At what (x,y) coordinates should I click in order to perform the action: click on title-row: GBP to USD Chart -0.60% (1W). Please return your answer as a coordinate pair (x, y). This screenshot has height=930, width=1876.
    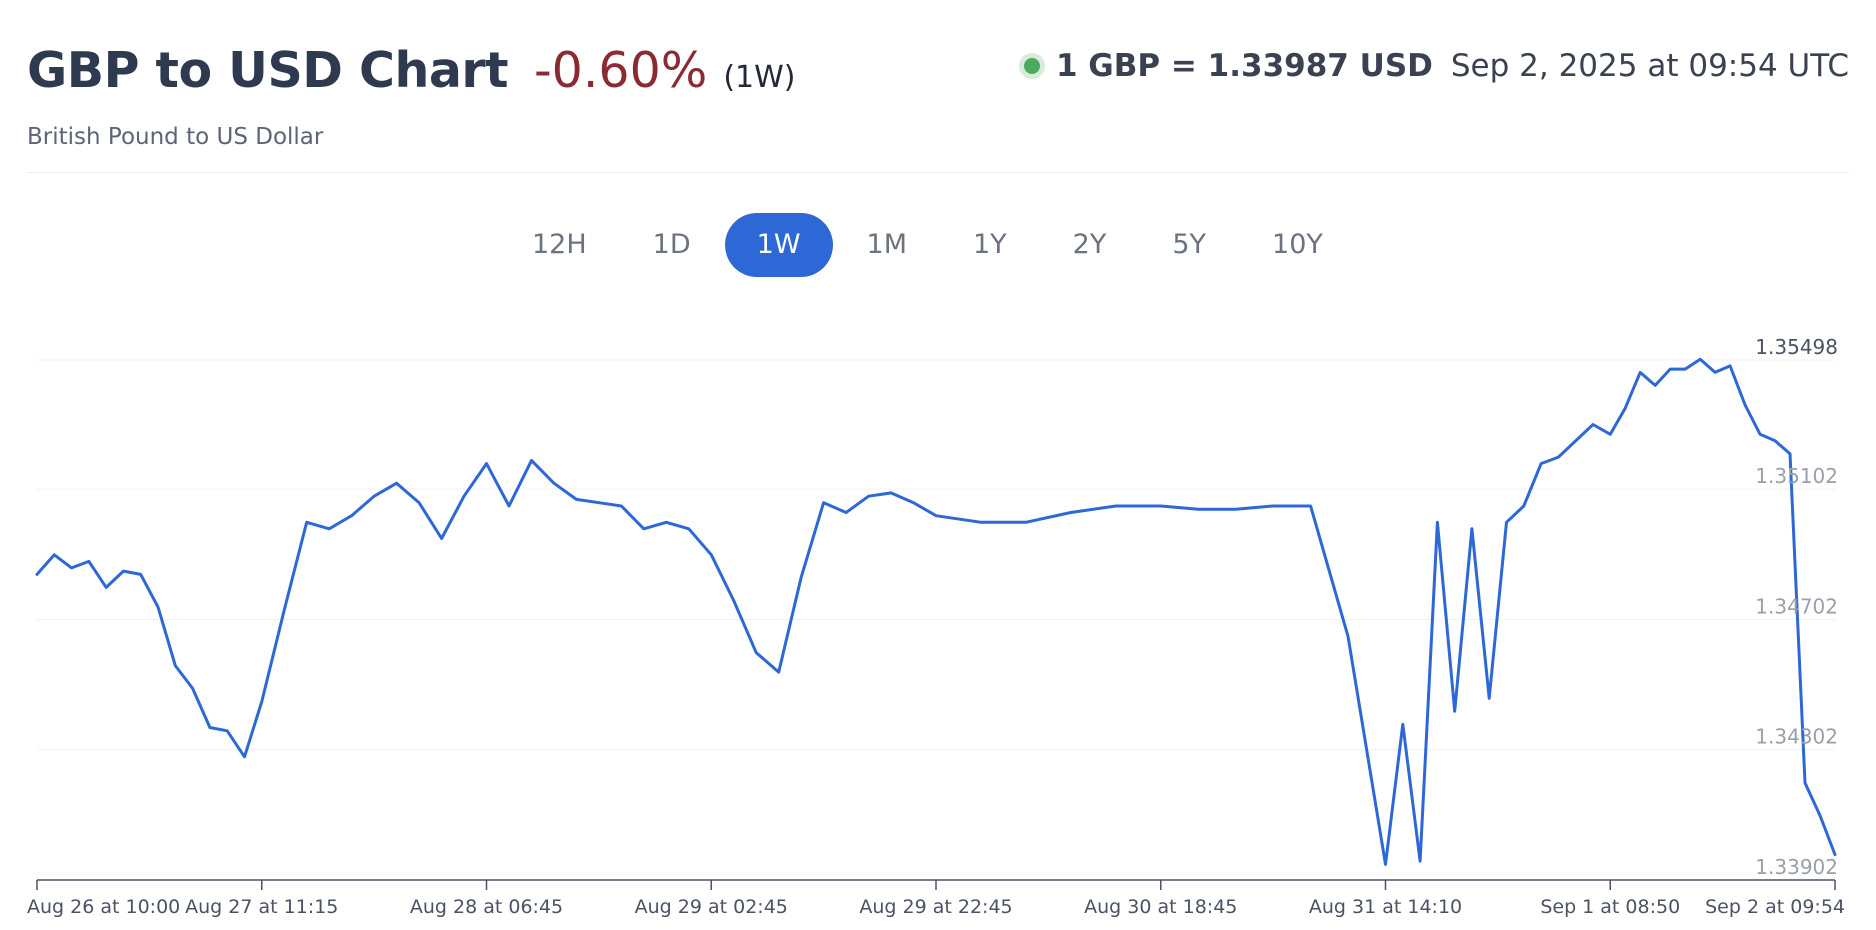
    Looking at the image, I should click on (411, 70).